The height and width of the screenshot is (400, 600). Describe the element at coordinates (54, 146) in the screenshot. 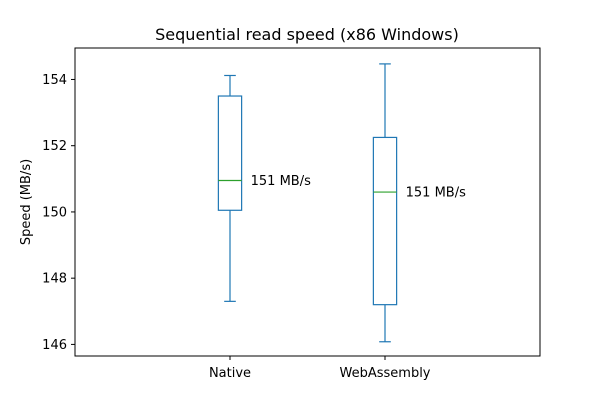

I see `y-tick-label: 152` at that location.